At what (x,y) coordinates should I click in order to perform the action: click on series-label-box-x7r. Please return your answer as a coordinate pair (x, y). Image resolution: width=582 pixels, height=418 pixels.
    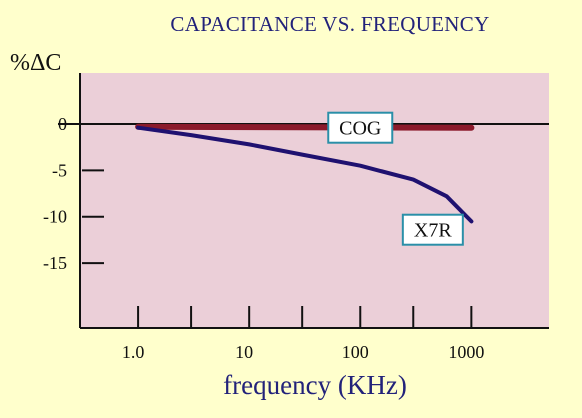
    Looking at the image, I should click on (432, 229).